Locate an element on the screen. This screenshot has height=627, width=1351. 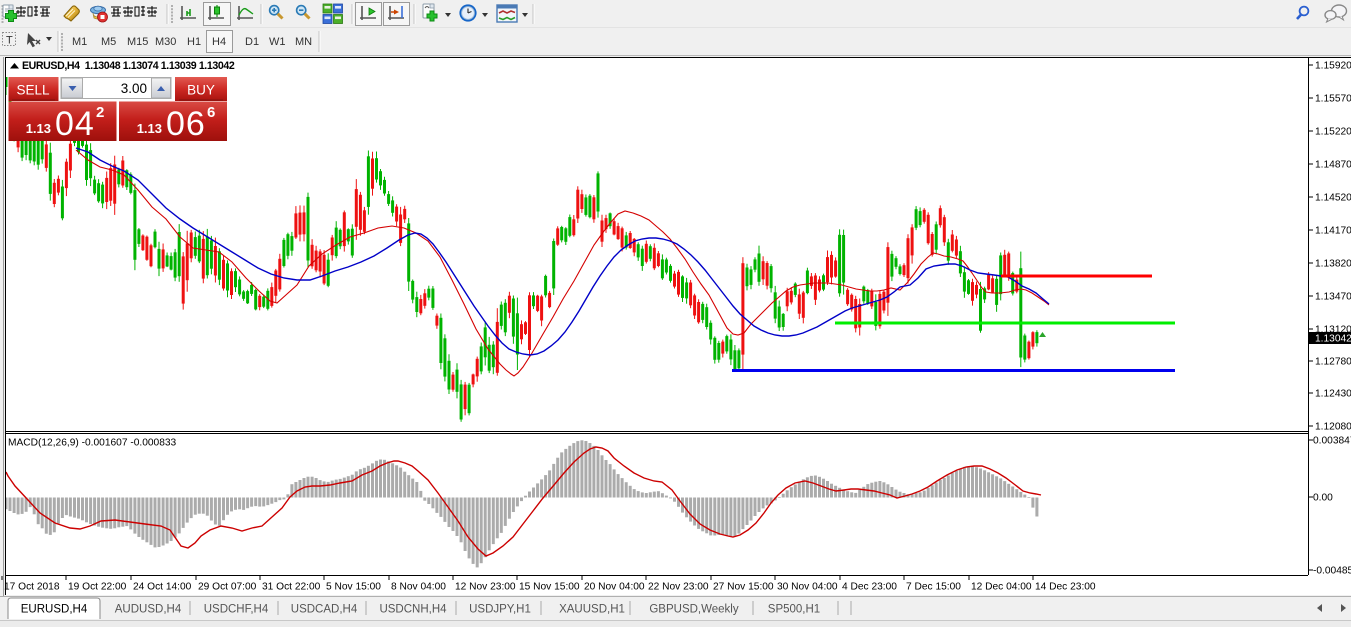
svg-text: 1.15220 is located at coordinates (1333, 132).